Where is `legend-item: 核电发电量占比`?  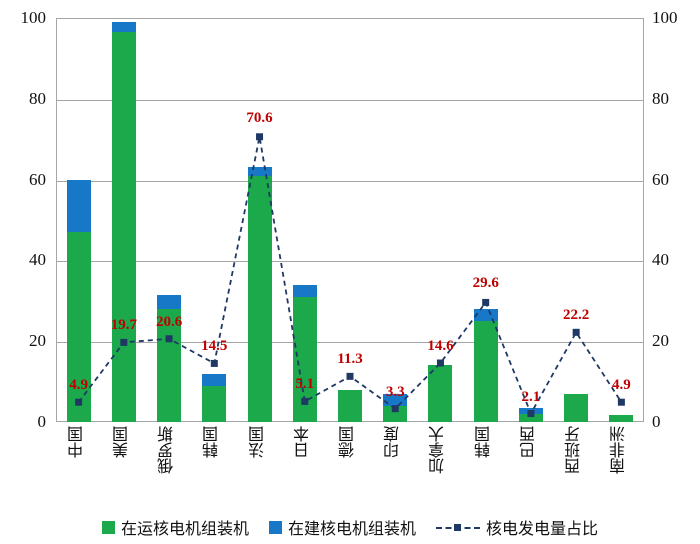 legend-item: 核电发电量占比 is located at coordinates (517, 527).